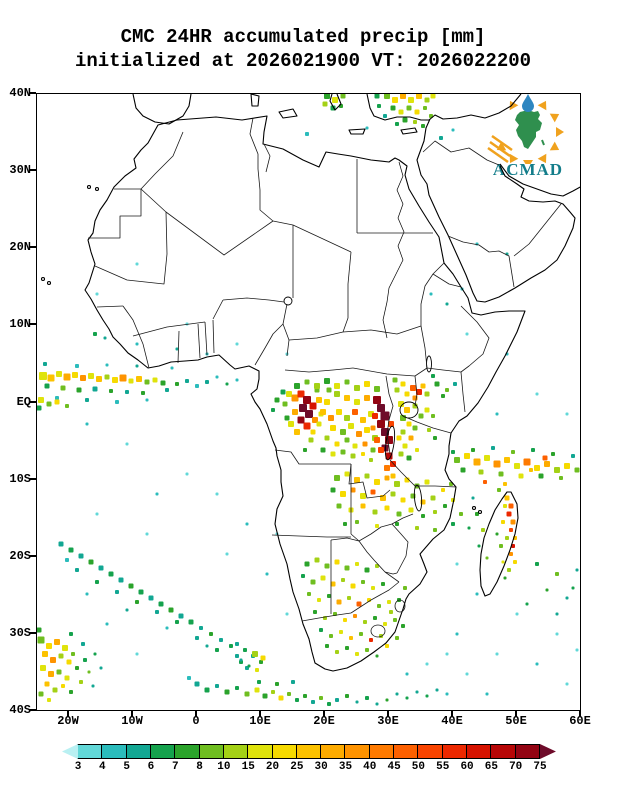 Image resolution: width=618 pixels, height=800 pixels. I want to click on lon-axis-label: 20W, so click(68, 721).